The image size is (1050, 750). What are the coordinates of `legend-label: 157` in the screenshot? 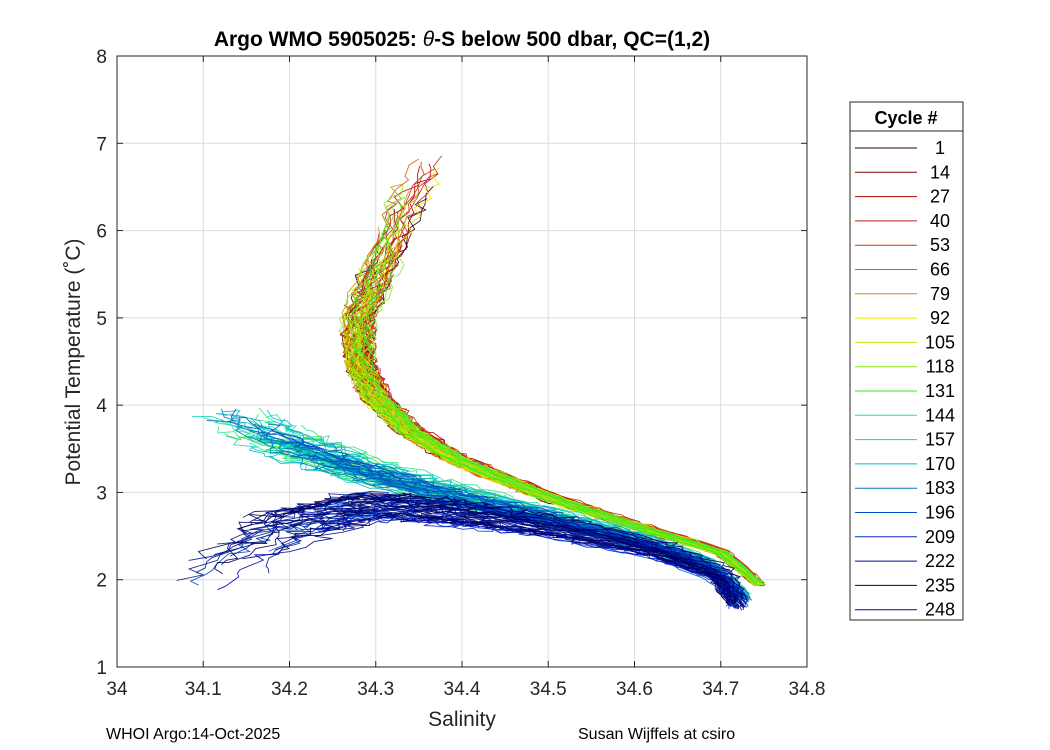 It's located at (940, 440).